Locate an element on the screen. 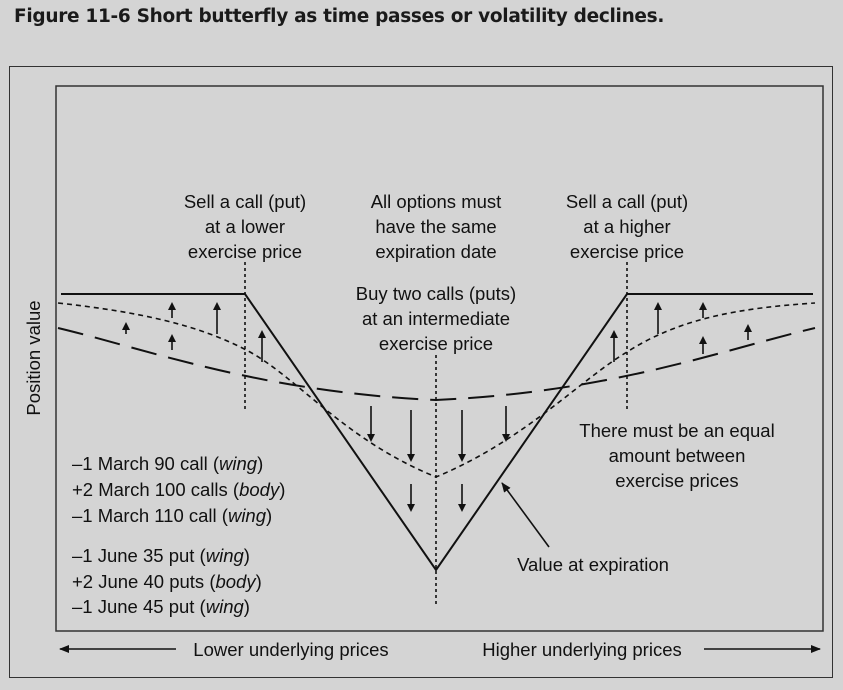  example-line: –1 June 35 put (wing) is located at coordinates (161, 555).